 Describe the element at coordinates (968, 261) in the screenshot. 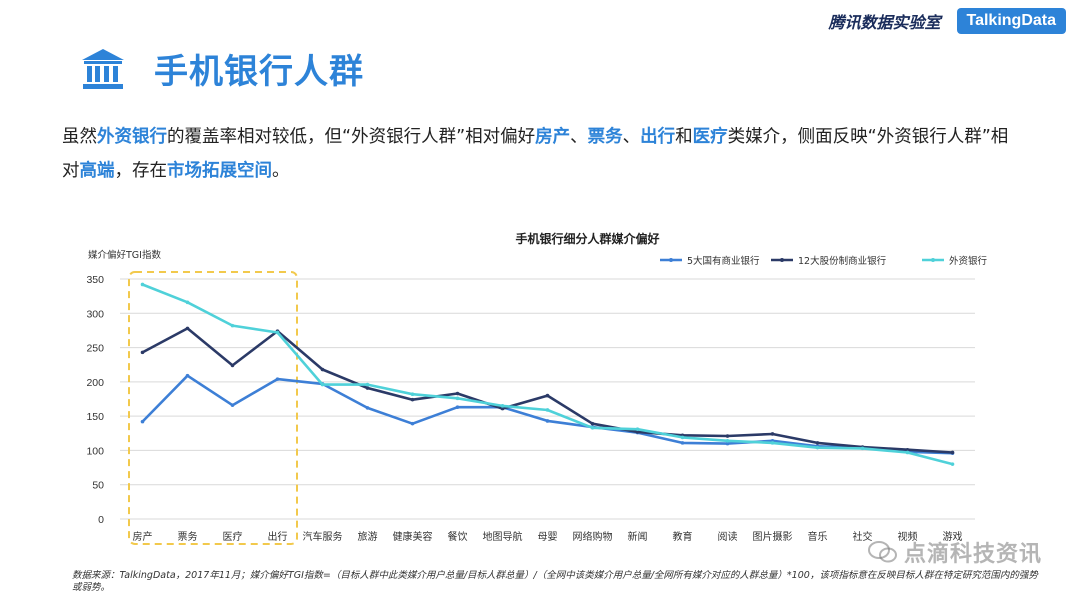

I see `legend-label: 外资银行` at that location.